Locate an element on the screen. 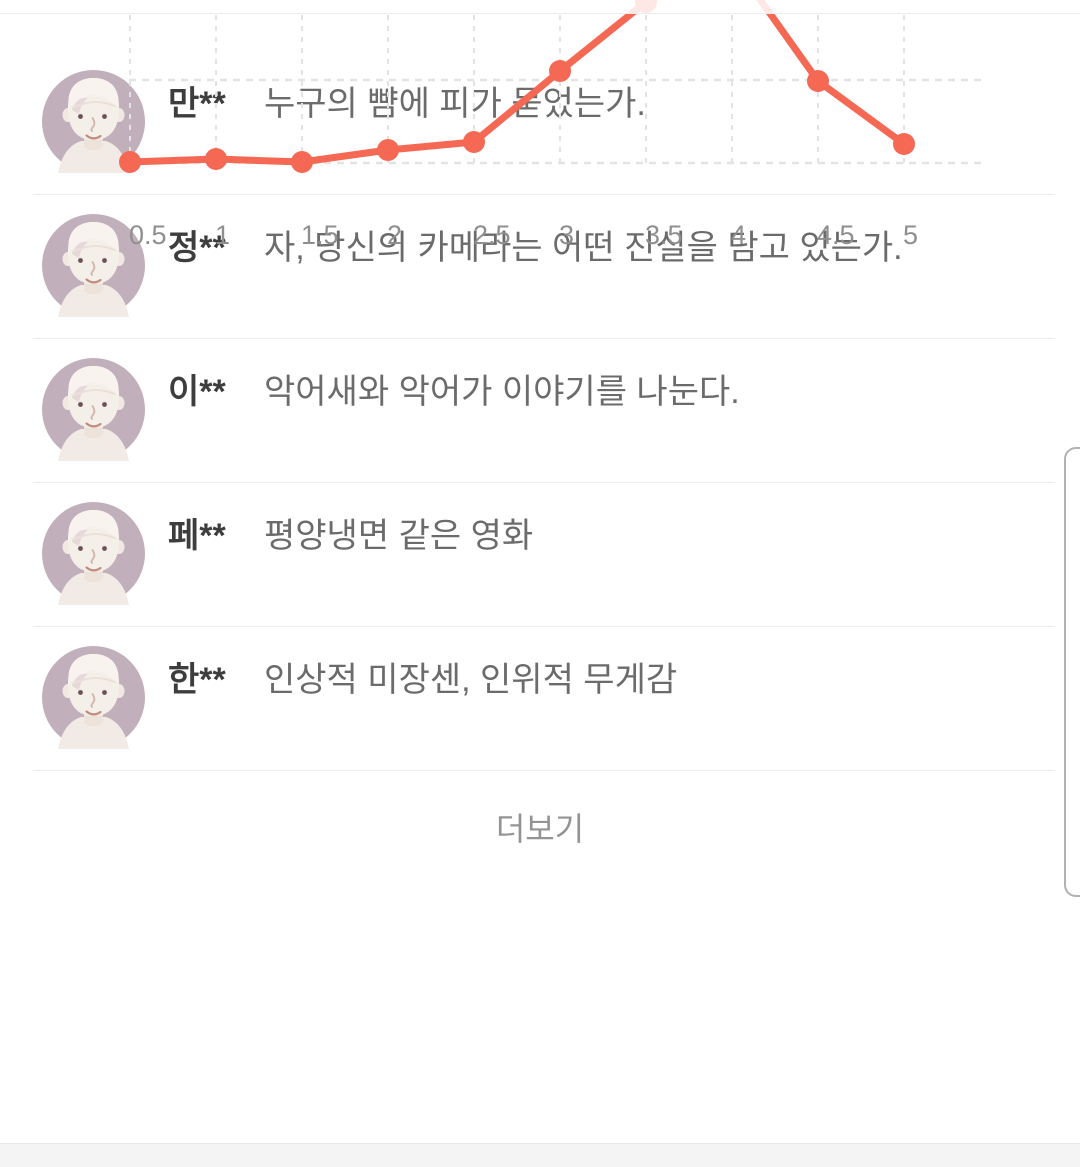 The width and height of the screenshot is (1080, 1167). x-axis-label: 1.5 is located at coordinates (320, 235).